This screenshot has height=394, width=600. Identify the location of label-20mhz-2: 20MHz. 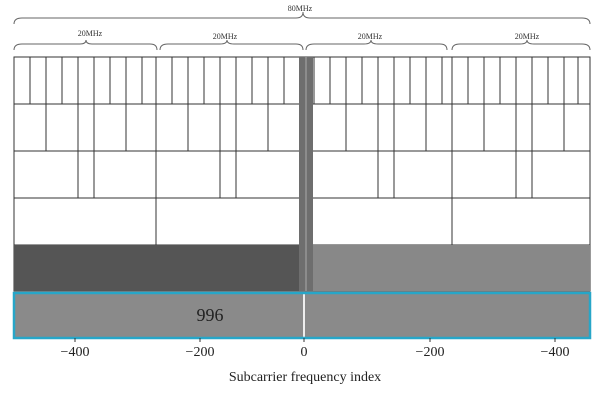
(225, 36).